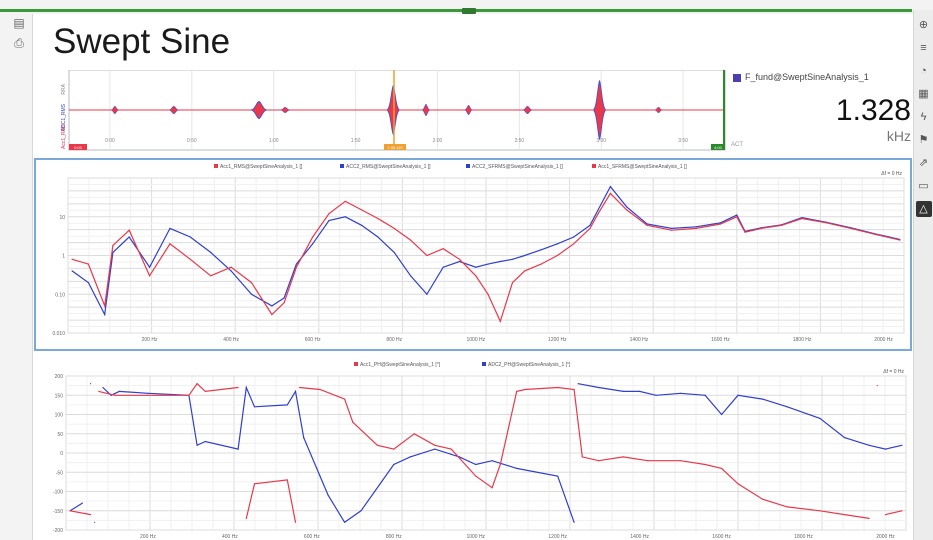 This screenshot has height=540, width=933. What do you see at coordinates (64, 117) in the screenshot?
I see `overview-y-label: ADC1_RMS` at bounding box center [64, 117].